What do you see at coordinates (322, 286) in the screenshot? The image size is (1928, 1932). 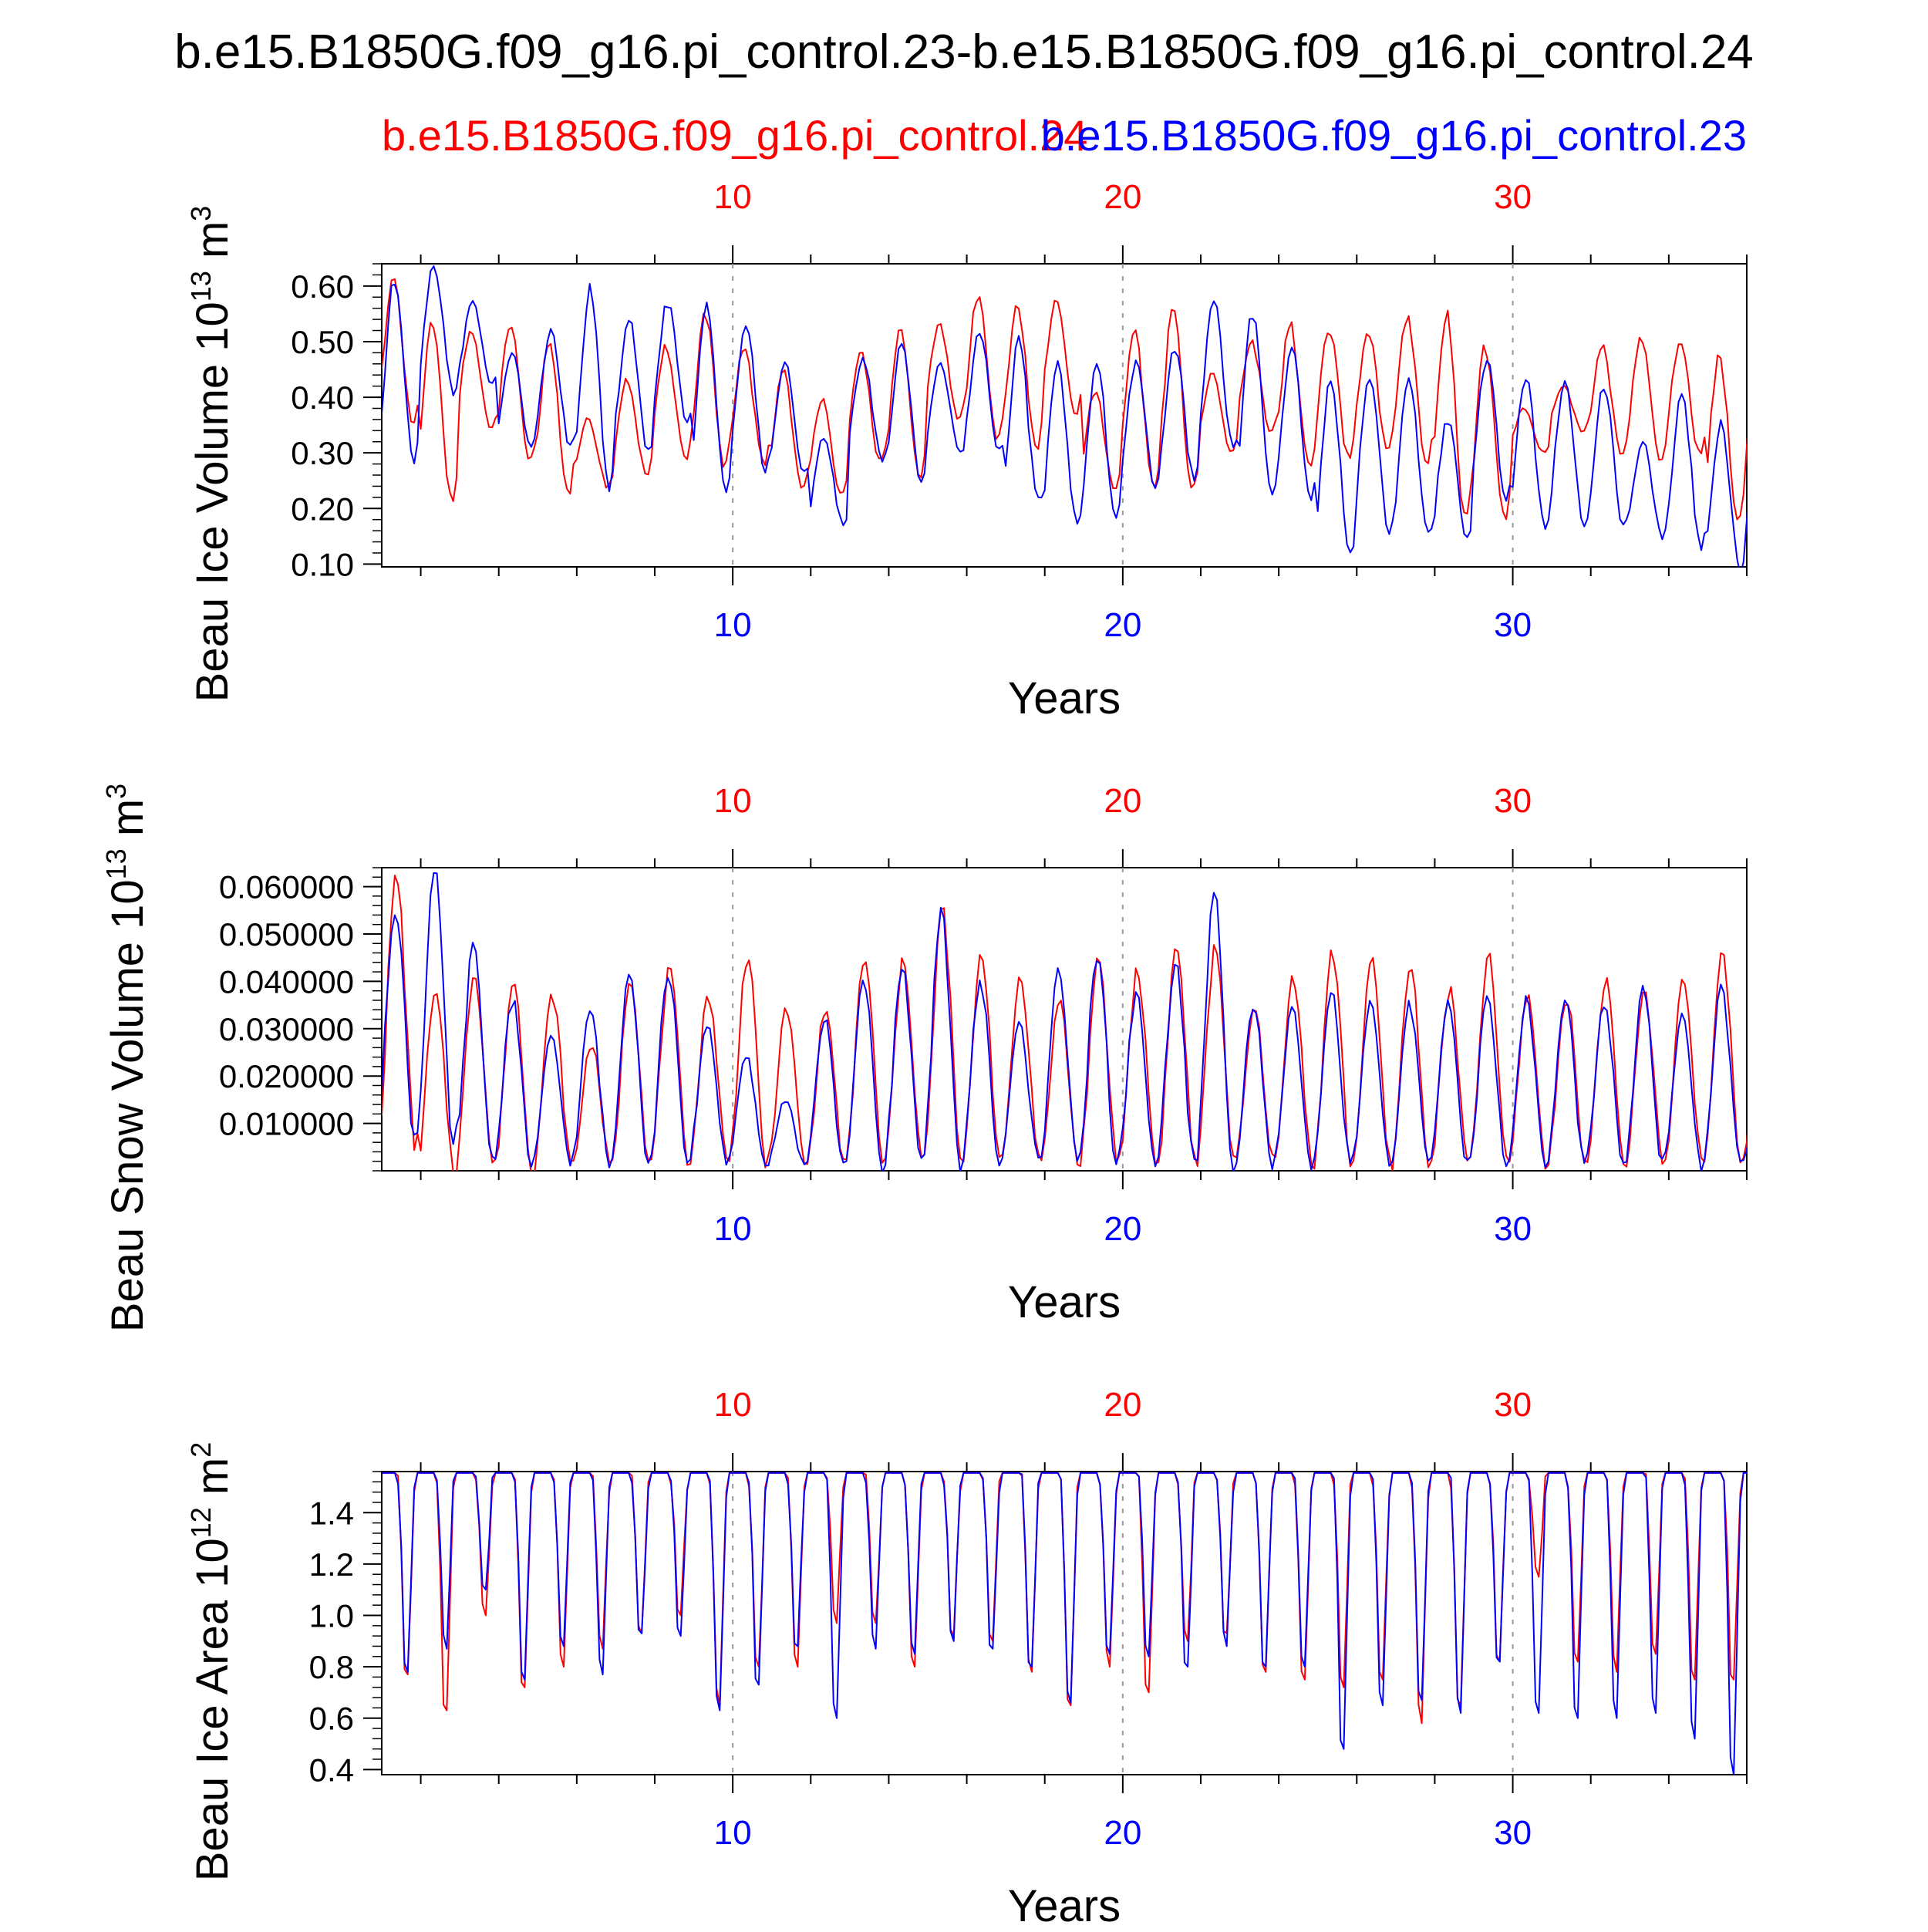 I see `y-tick-label: 0.60` at bounding box center [322, 286].